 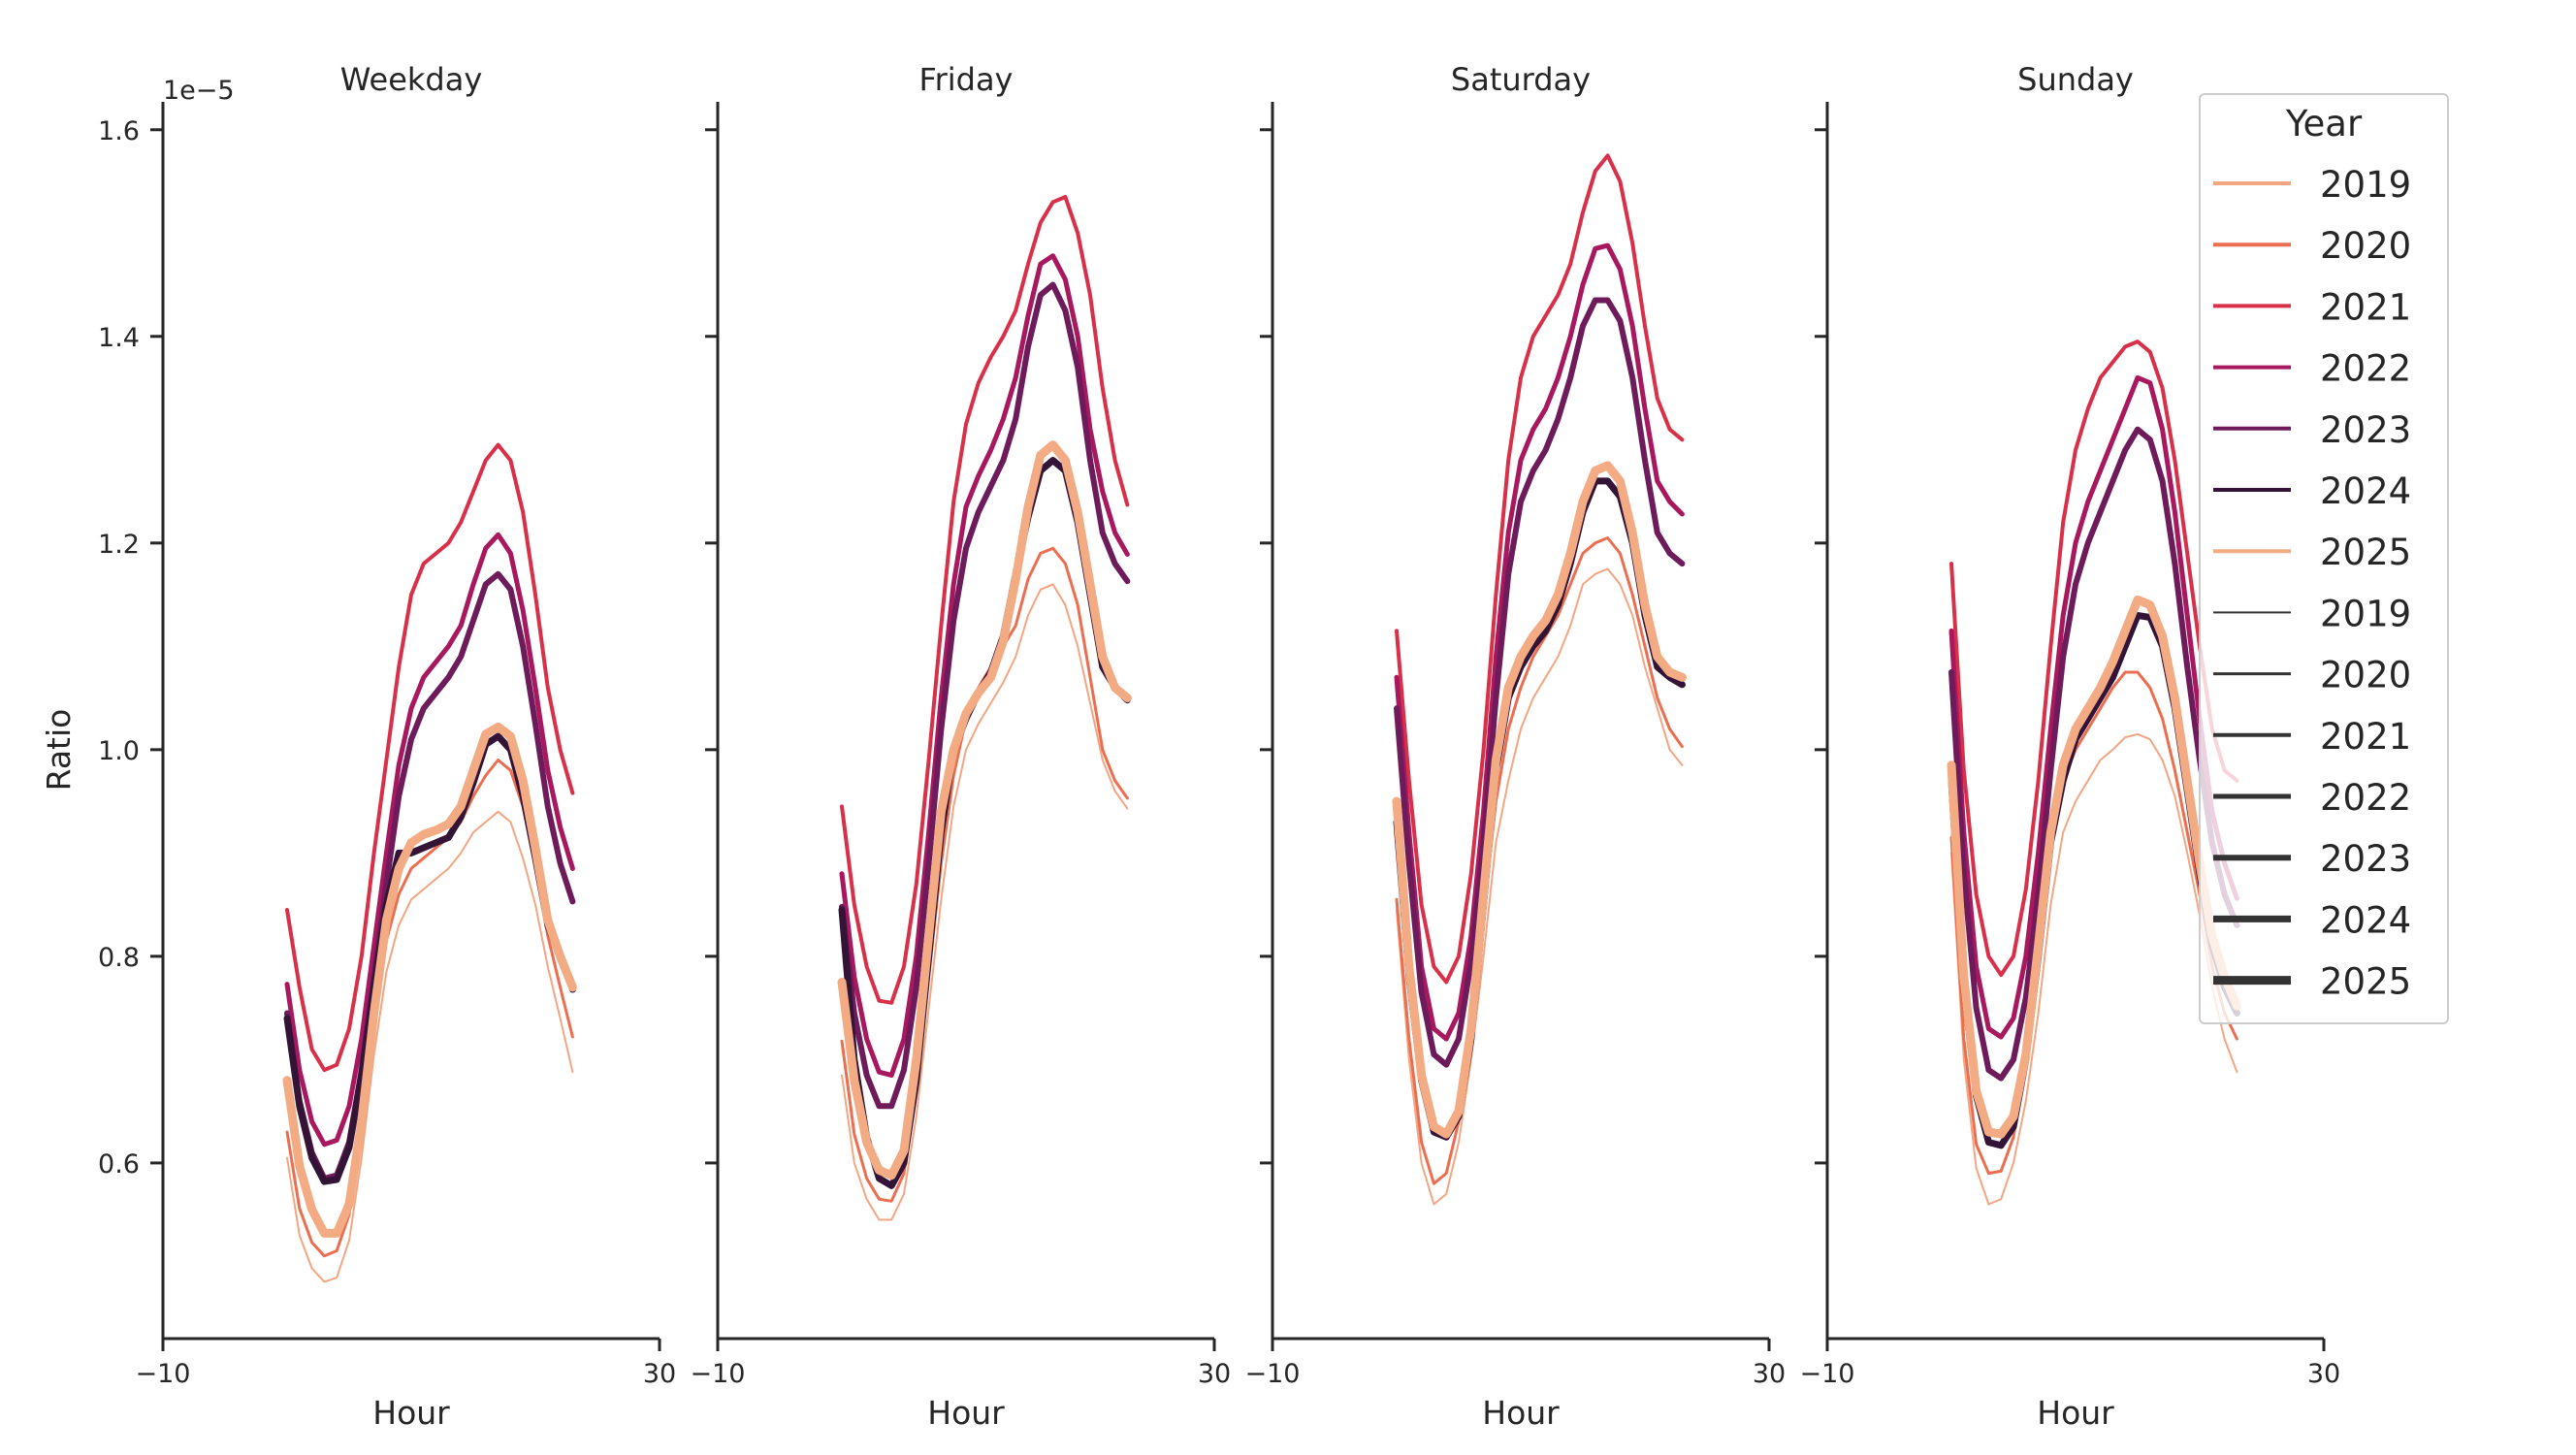 What do you see at coordinates (119, 545) in the screenshot?
I see `y-tick-label: 1.2` at bounding box center [119, 545].